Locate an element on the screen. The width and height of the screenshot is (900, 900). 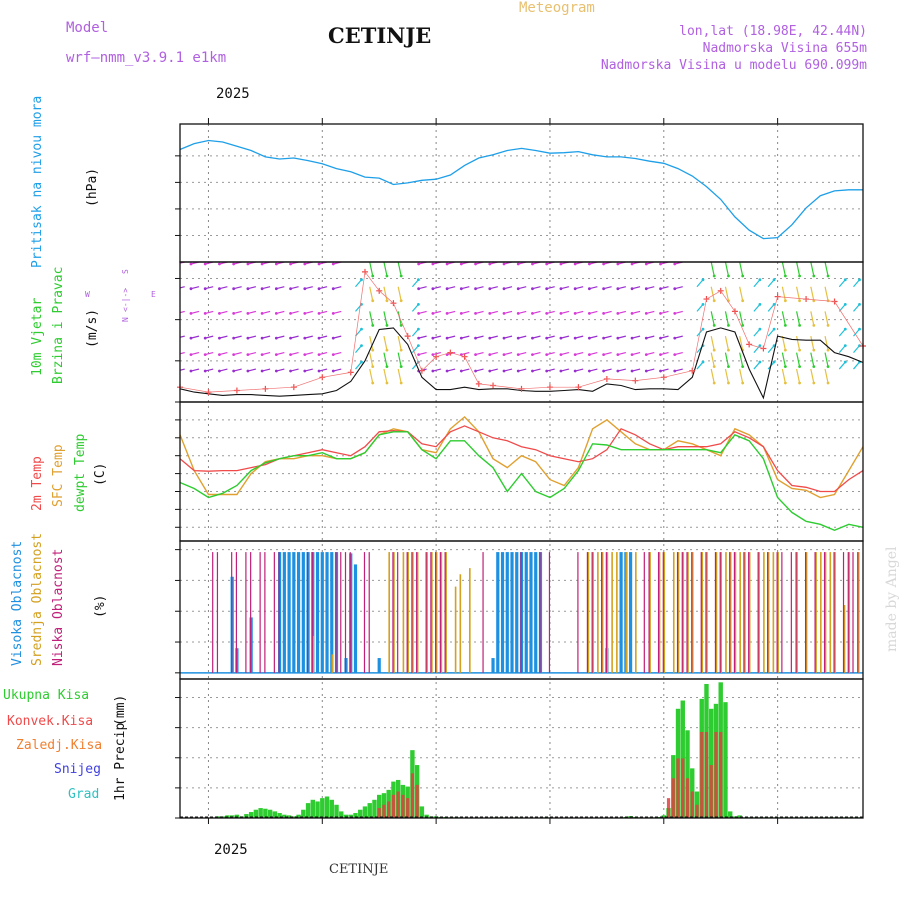
temp-unit: (C) is located at coordinates (100, 474).